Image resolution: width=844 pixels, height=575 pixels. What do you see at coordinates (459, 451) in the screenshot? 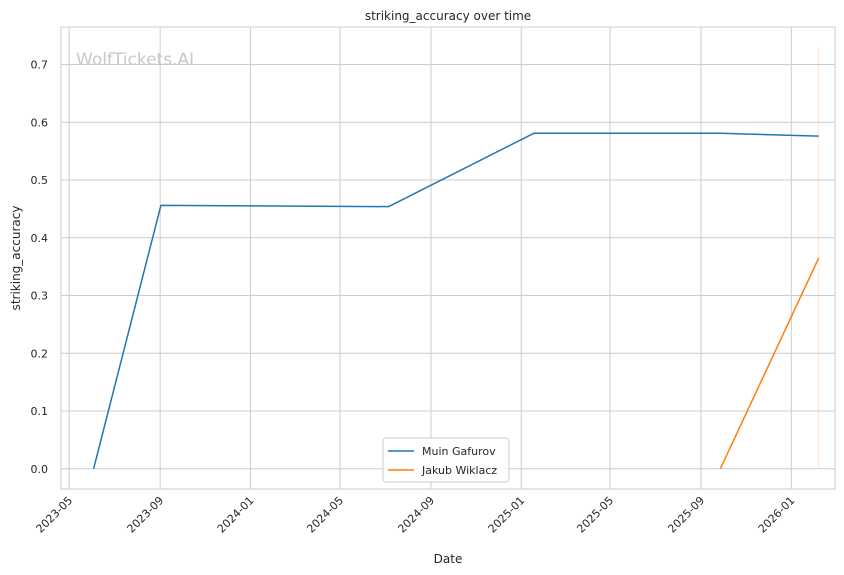
I see `legend-label: Muin Gafurov` at bounding box center [459, 451].